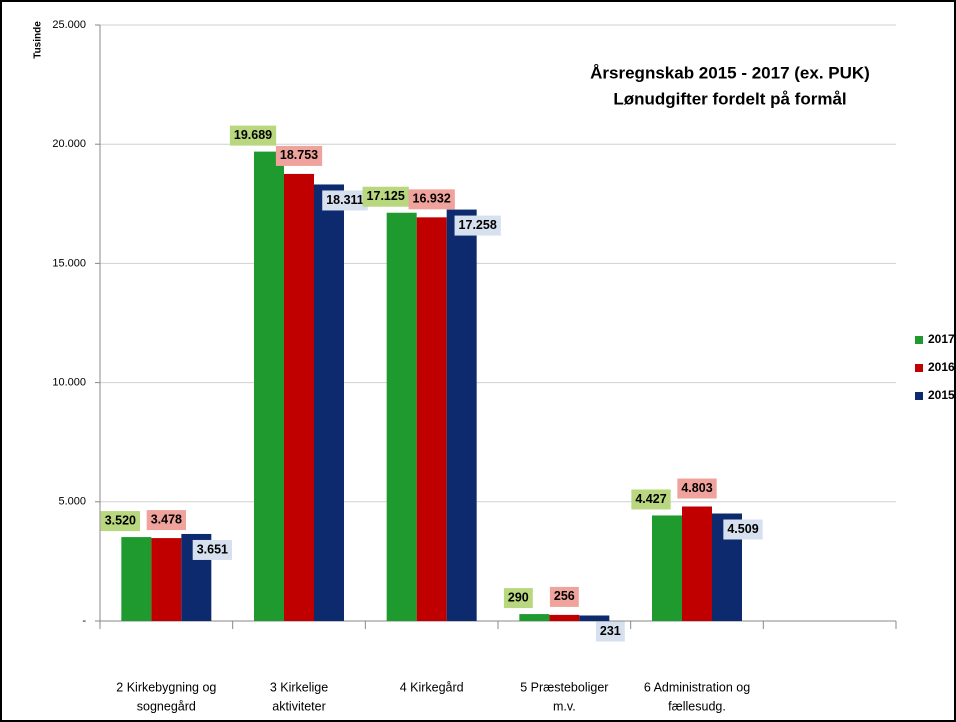  Describe the element at coordinates (72, 502) in the screenshot. I see `y-tick-label: 5.000` at that location.